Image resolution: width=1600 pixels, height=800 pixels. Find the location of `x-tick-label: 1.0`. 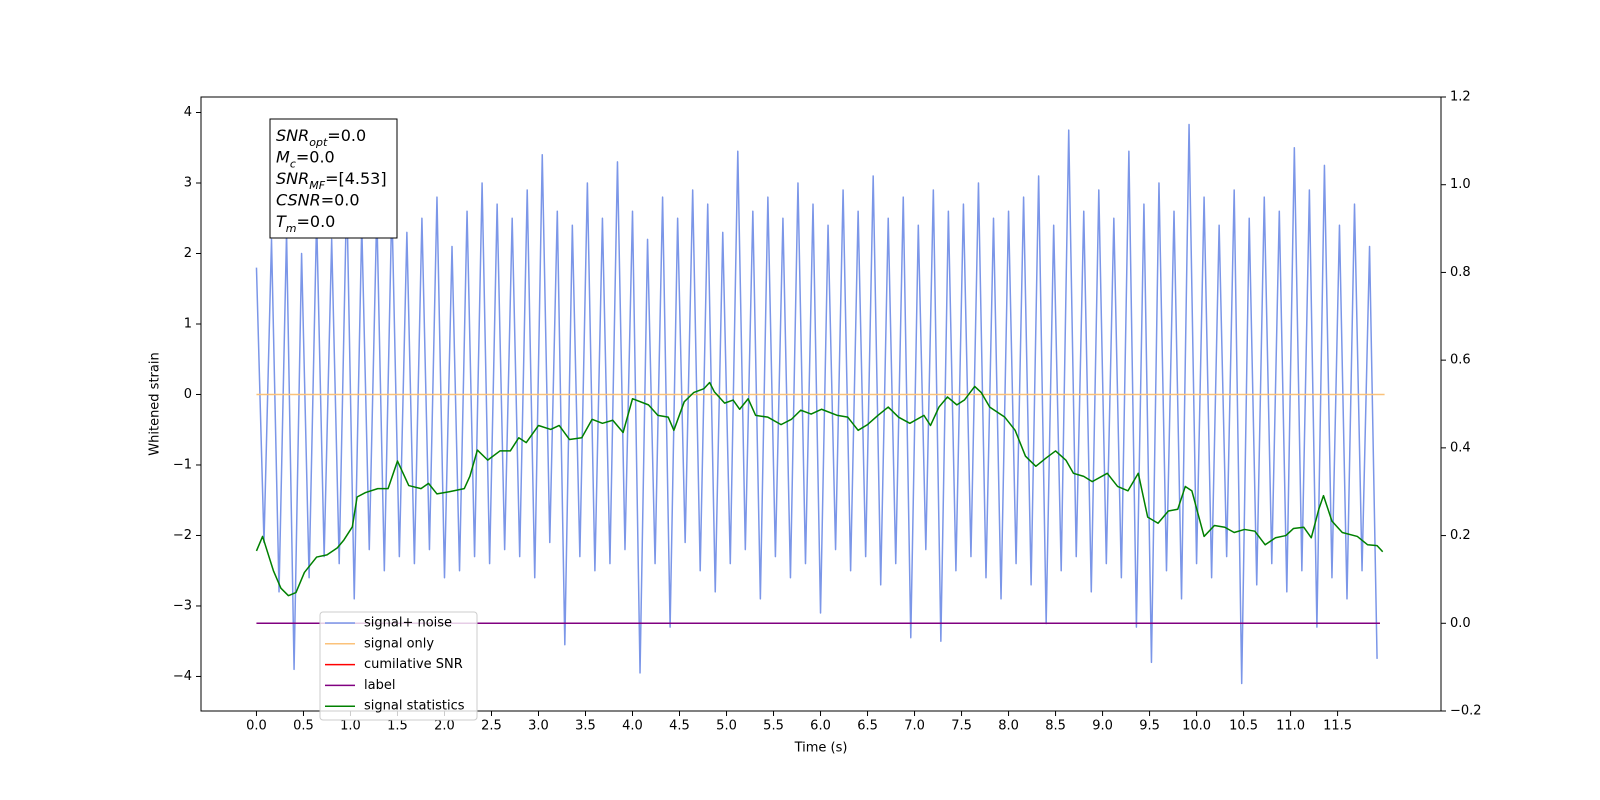

x-tick-label: 1.0 is located at coordinates (350, 726).